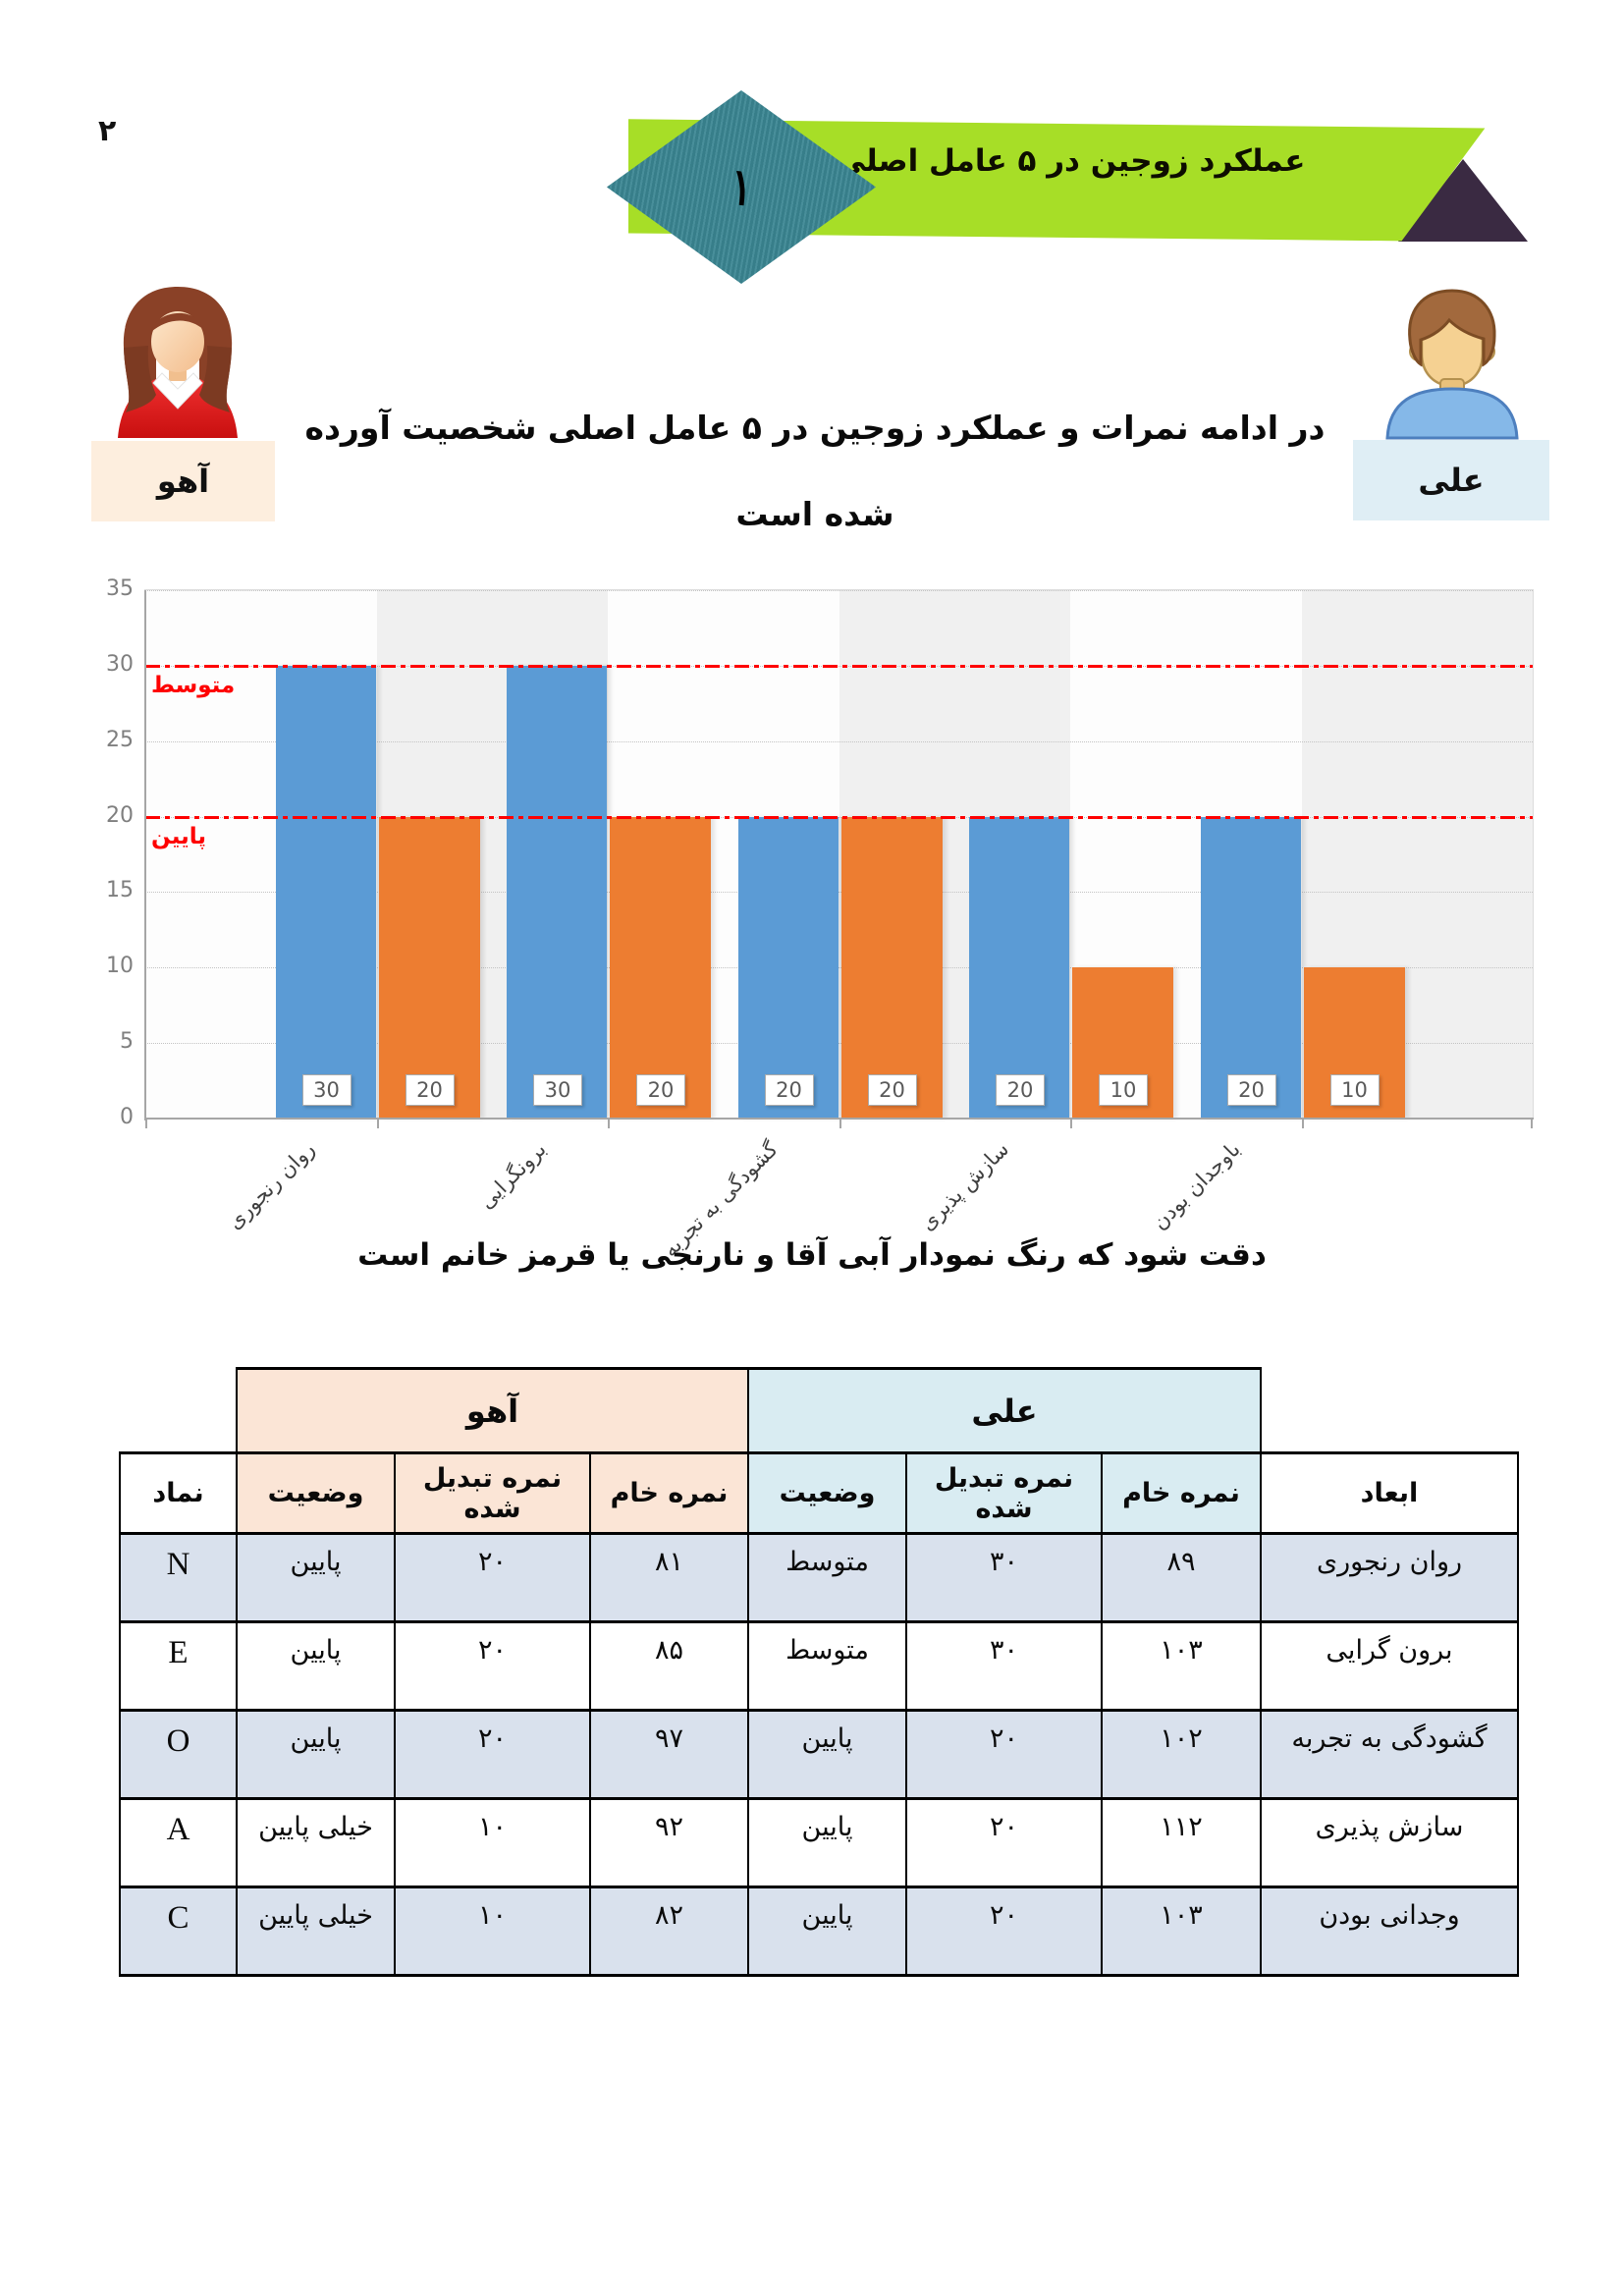 The width and height of the screenshot is (1624, 2296). I want to click on wife-name: آهو, so click(183, 481).